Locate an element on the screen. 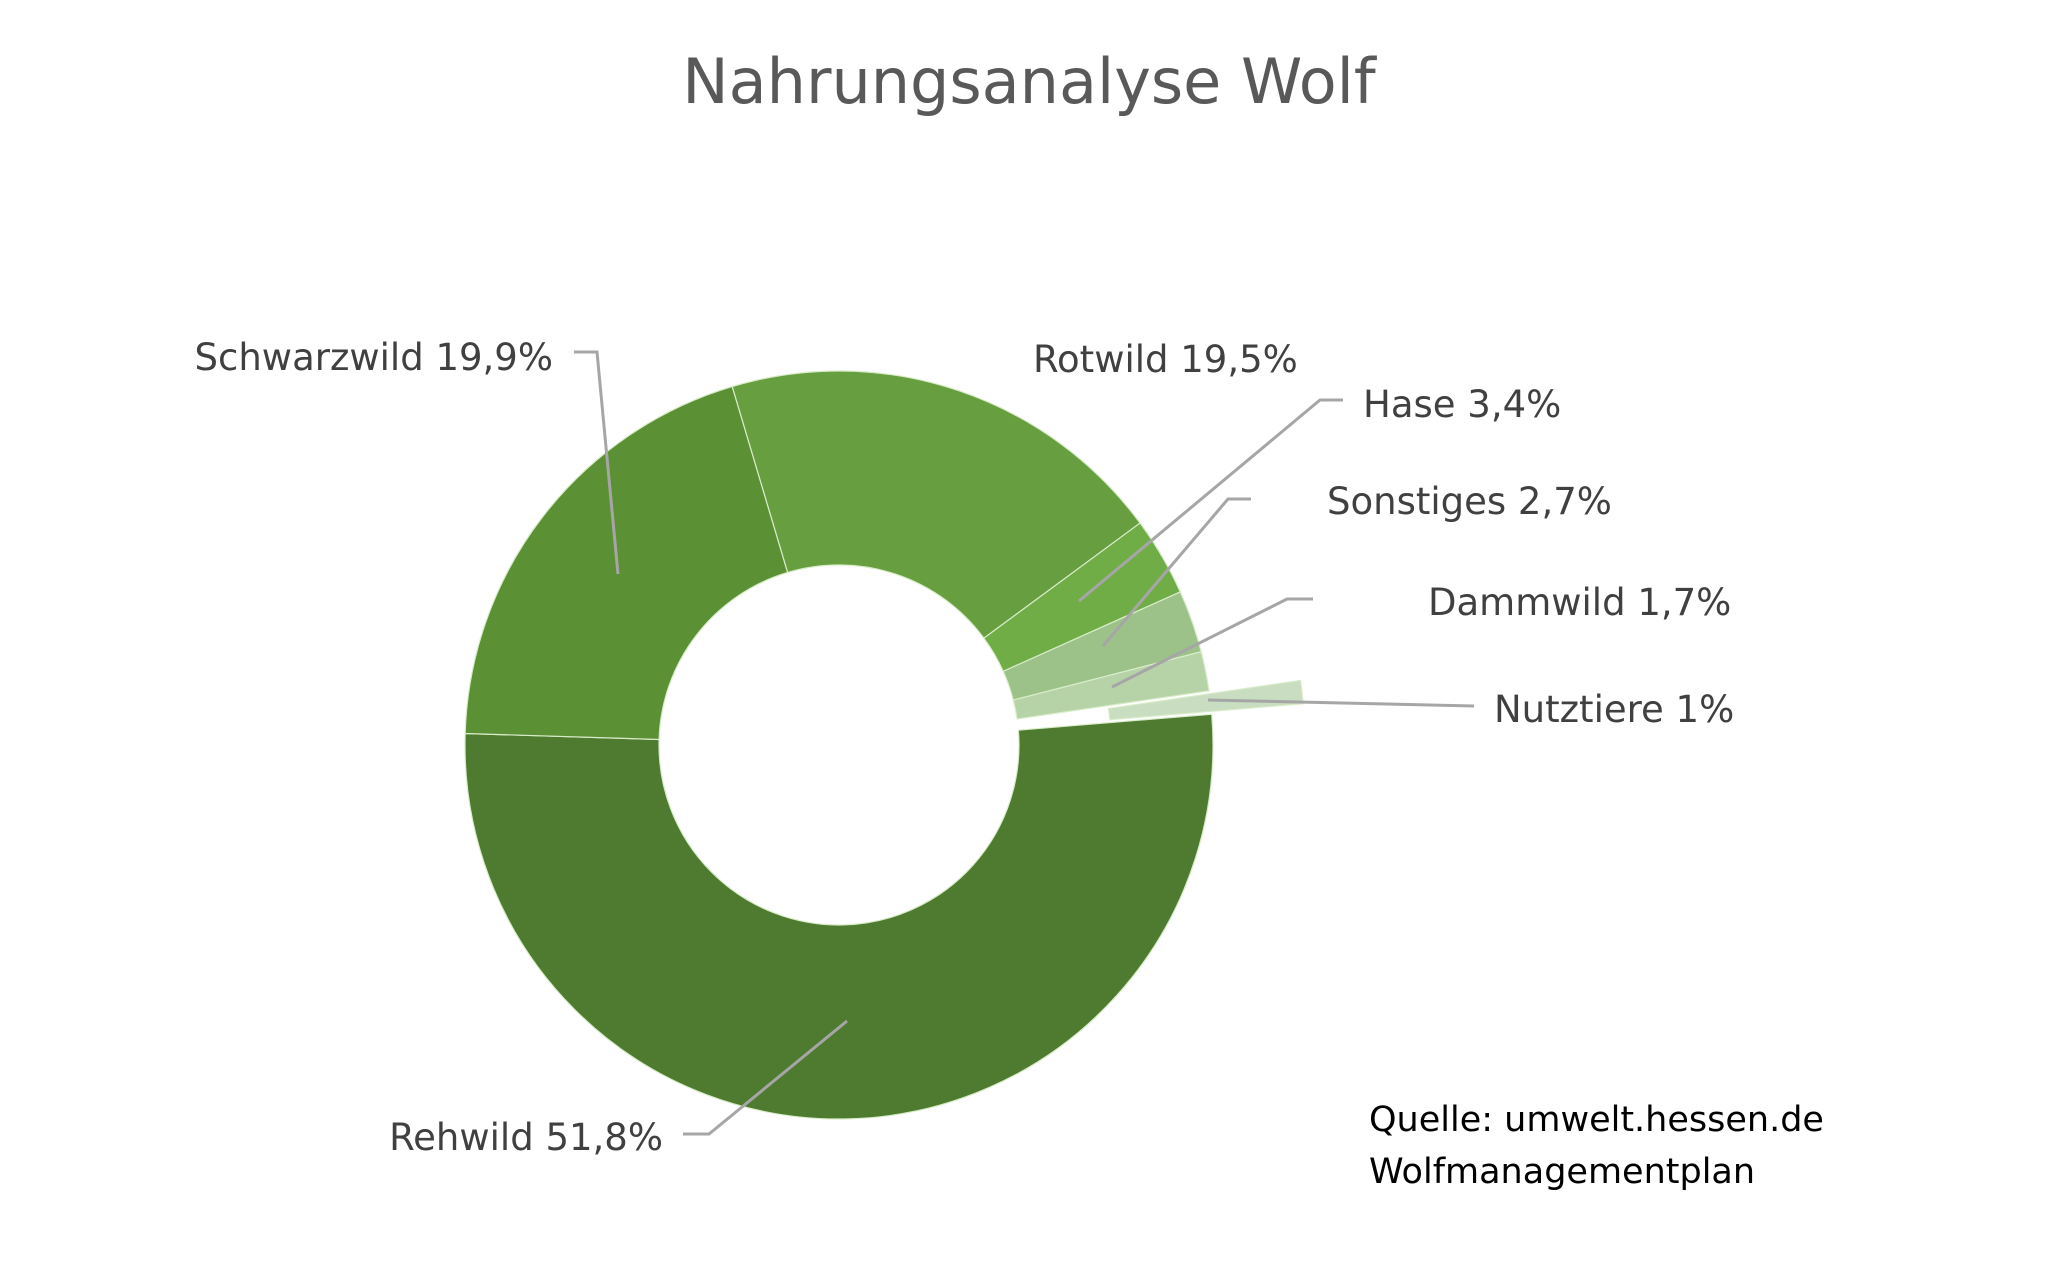  leader-line-sonstiges is located at coordinates (1176, 572).